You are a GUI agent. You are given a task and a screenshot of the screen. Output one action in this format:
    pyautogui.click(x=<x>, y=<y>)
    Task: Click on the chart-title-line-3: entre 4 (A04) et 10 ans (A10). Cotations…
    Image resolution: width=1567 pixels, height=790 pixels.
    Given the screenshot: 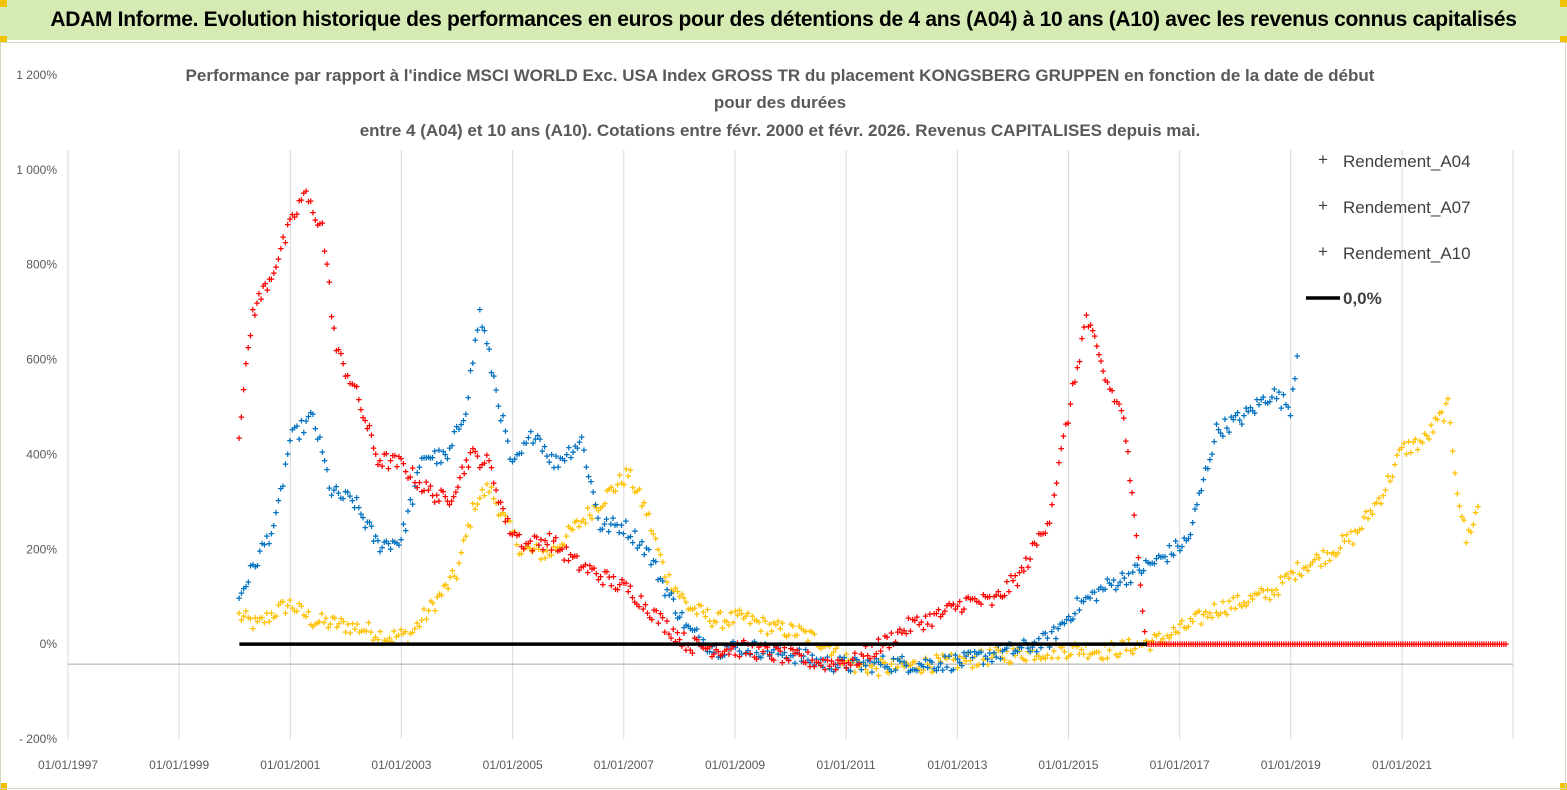 What is the action you would take?
    pyautogui.click(x=780, y=130)
    